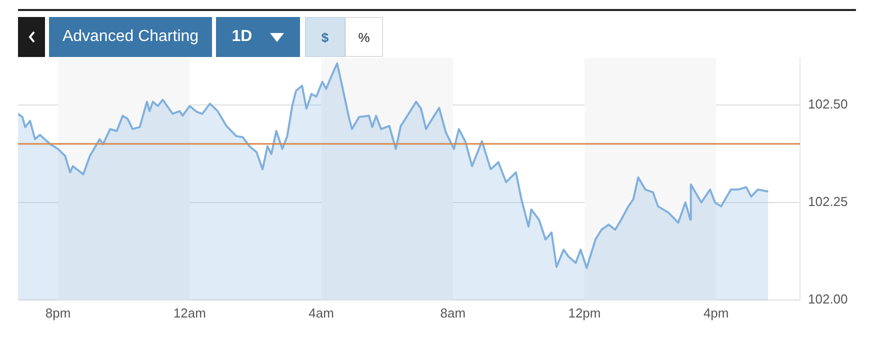 The width and height of the screenshot is (870, 338). I want to click on x-tick-label: 4am, so click(321, 312).